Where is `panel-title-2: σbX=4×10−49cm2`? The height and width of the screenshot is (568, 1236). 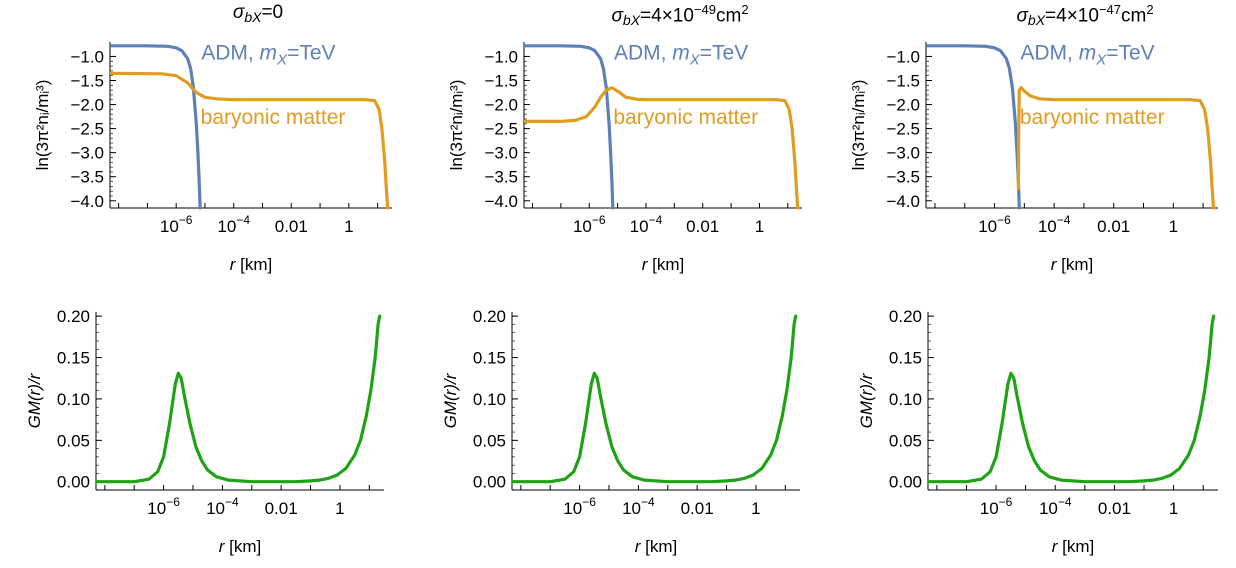 panel-title-2: σbX=4×10−49cm2 is located at coordinates (680, 15).